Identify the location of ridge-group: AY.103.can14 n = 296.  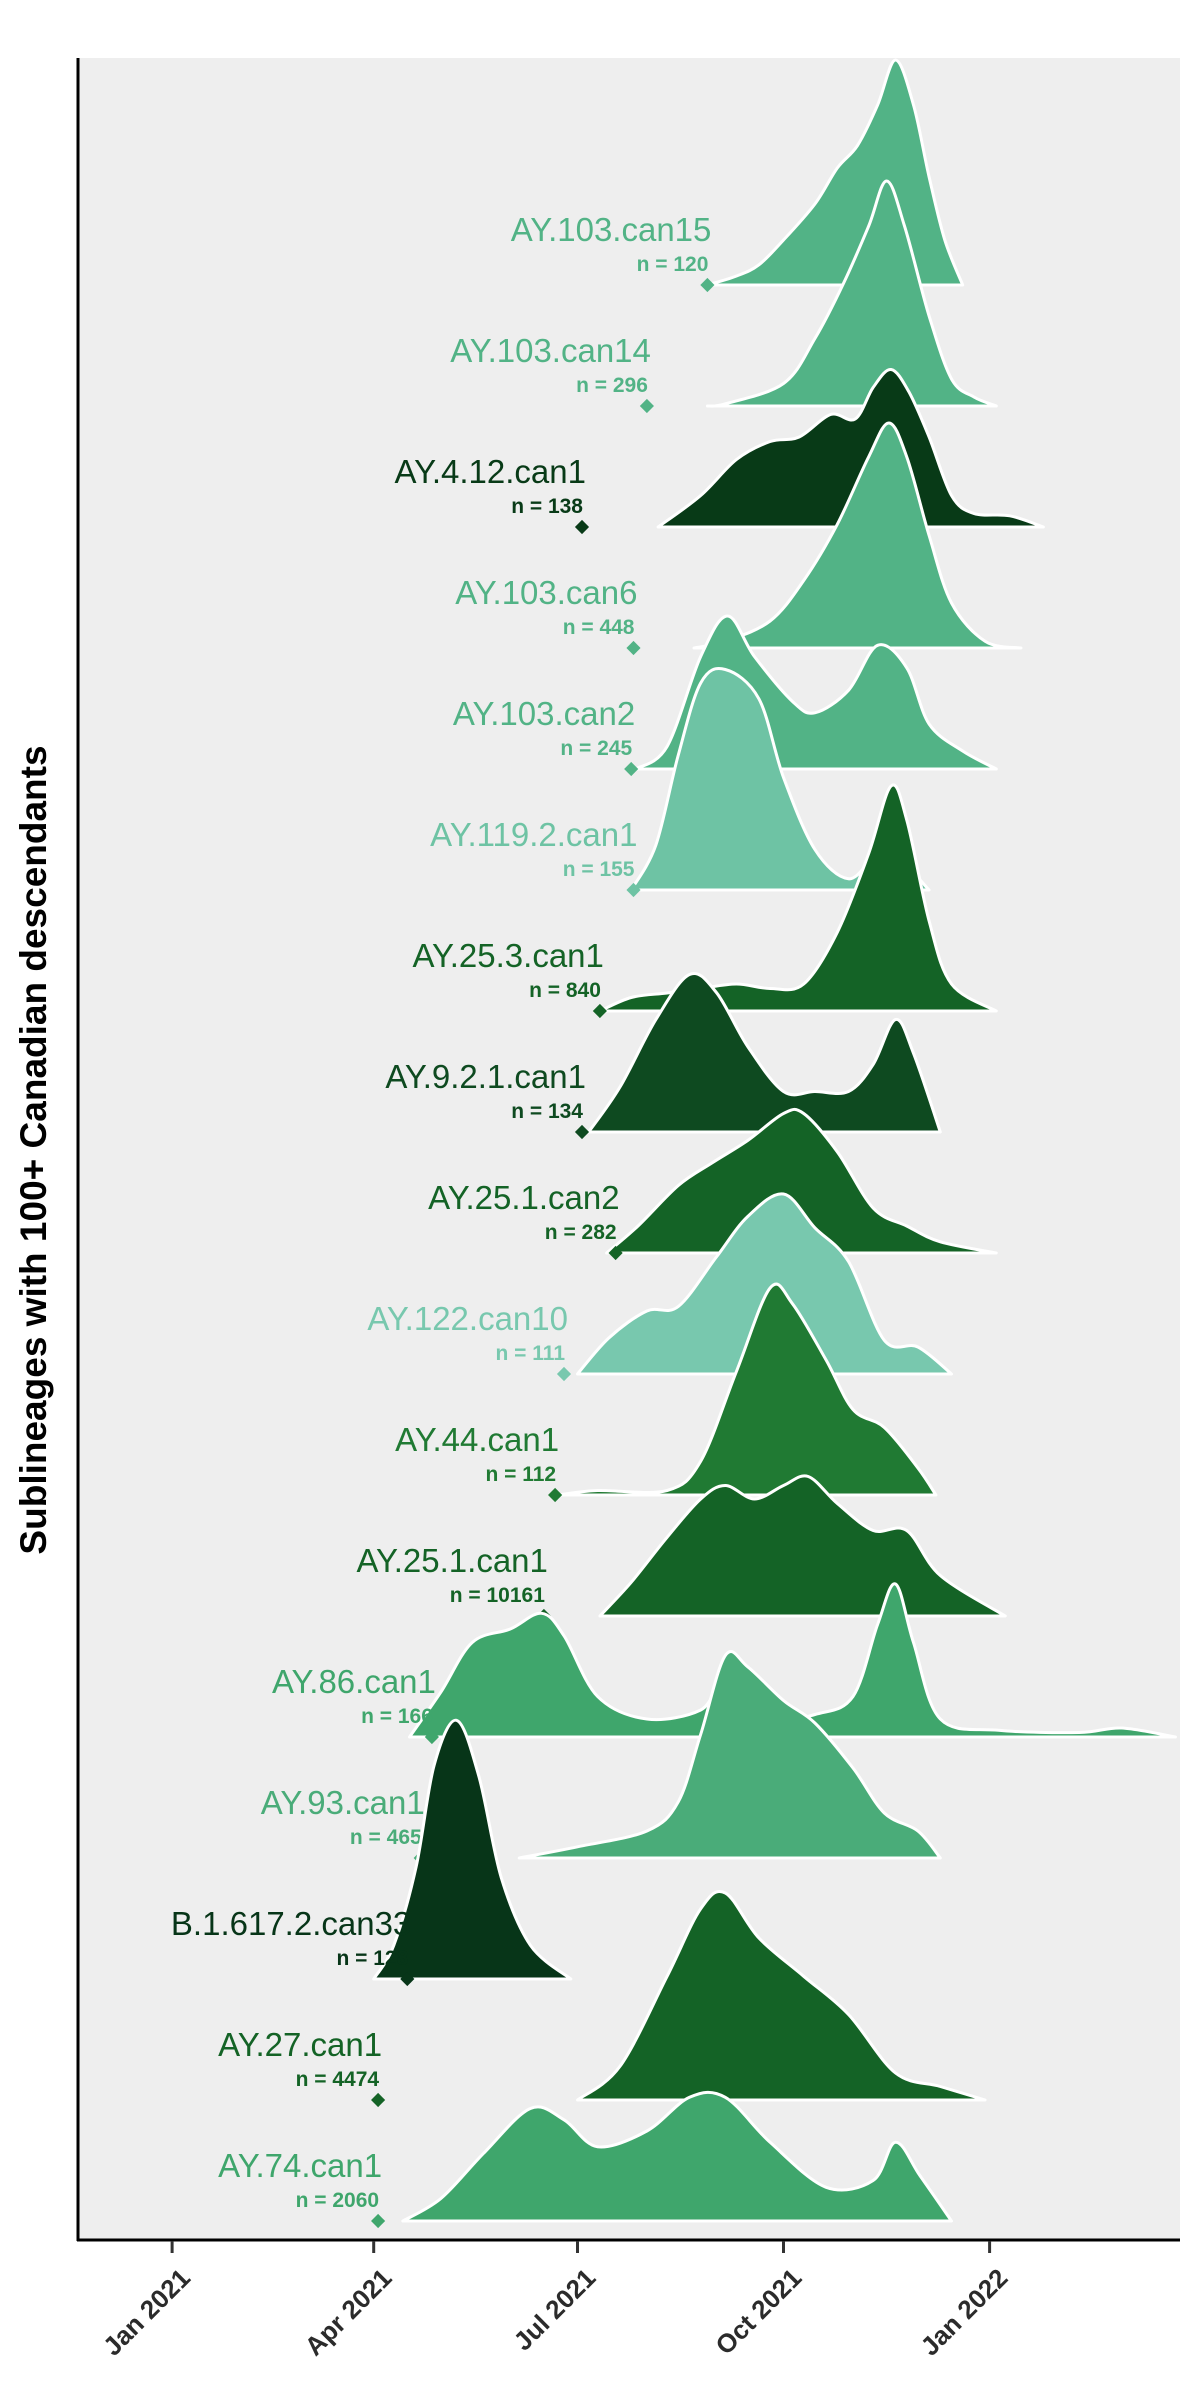
(724, 296).